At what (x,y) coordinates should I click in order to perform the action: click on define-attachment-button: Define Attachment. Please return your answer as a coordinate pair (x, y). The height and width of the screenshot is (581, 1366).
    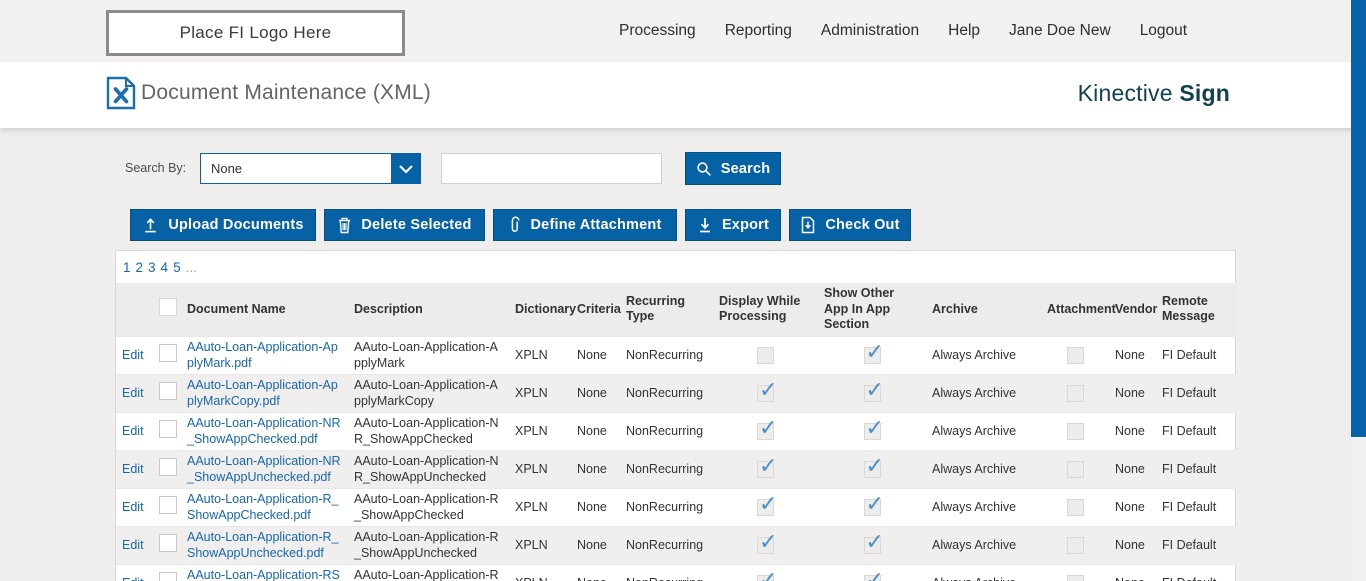
    Looking at the image, I should click on (585, 225).